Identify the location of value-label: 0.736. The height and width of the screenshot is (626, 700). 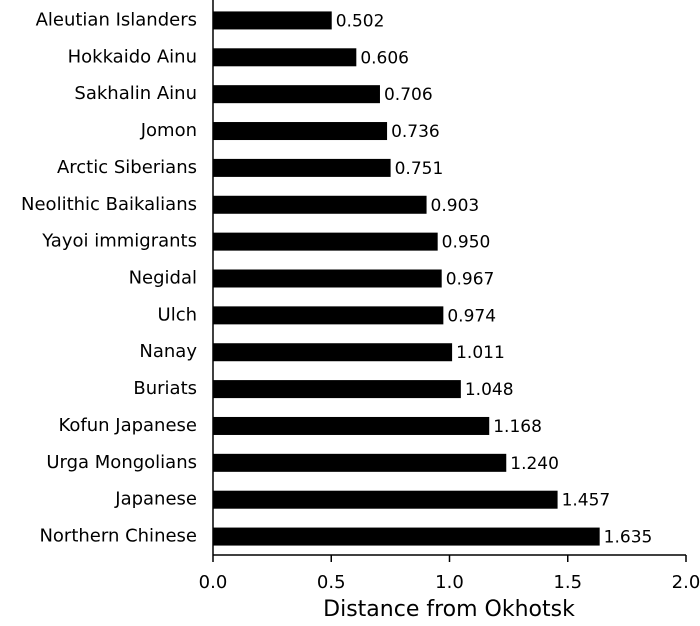
(415, 132).